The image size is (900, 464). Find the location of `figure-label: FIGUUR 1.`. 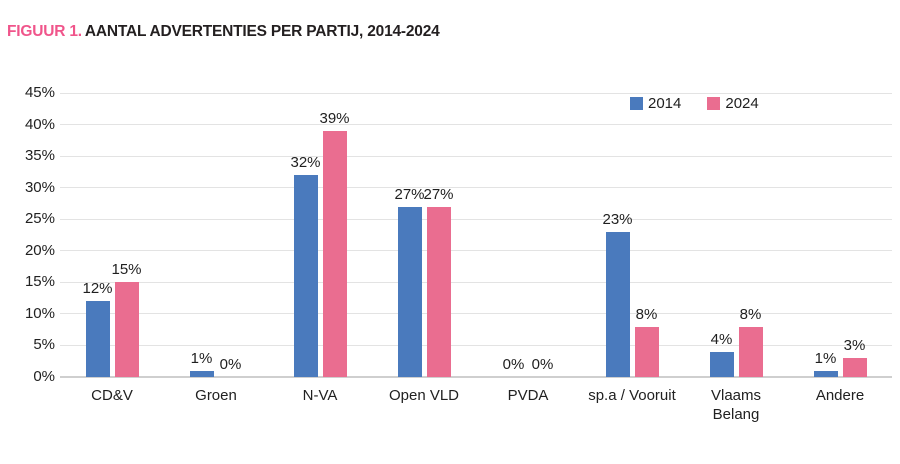

figure-label: FIGUUR 1. is located at coordinates (44, 31).